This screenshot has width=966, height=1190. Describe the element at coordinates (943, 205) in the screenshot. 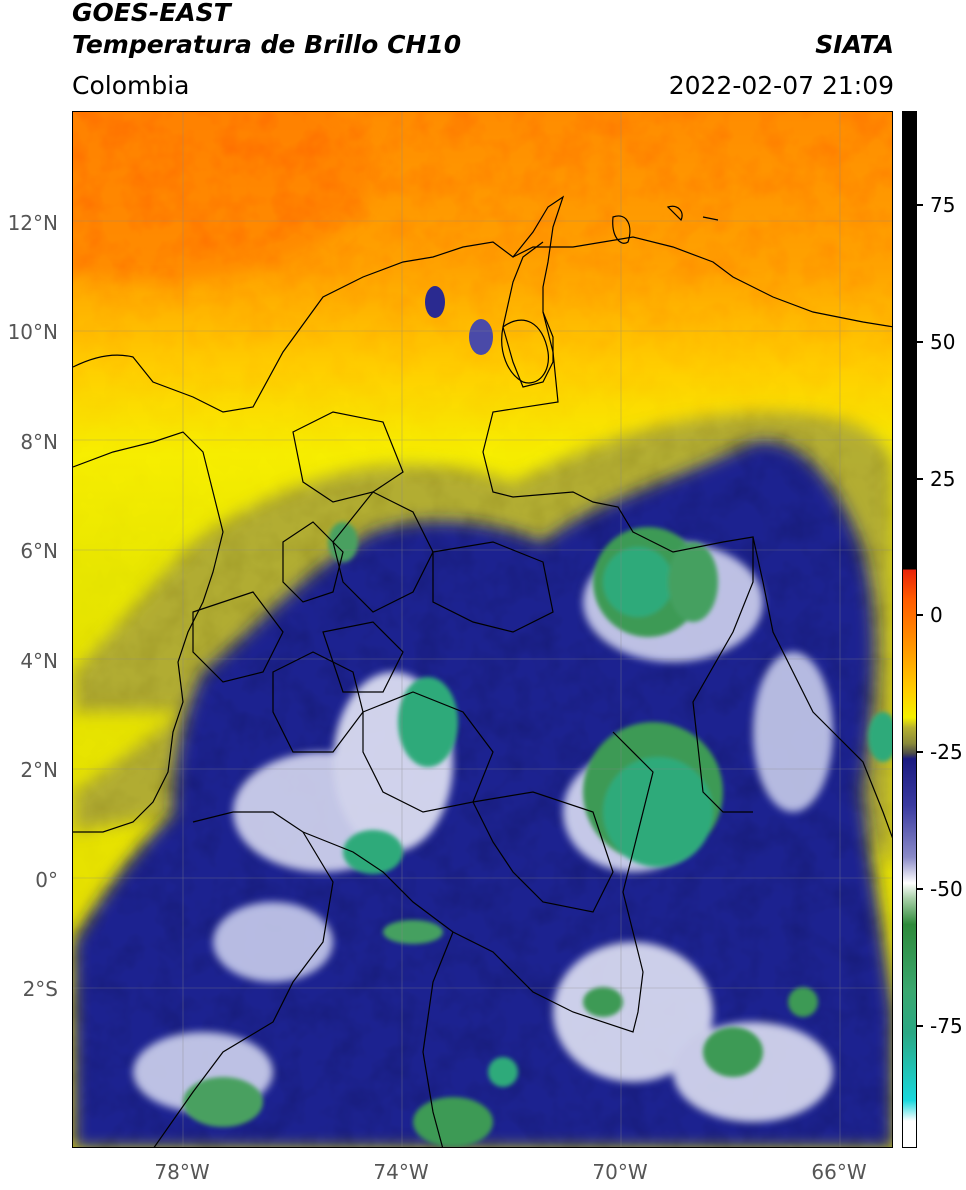

I see `colorbar-label-75: 75` at that location.